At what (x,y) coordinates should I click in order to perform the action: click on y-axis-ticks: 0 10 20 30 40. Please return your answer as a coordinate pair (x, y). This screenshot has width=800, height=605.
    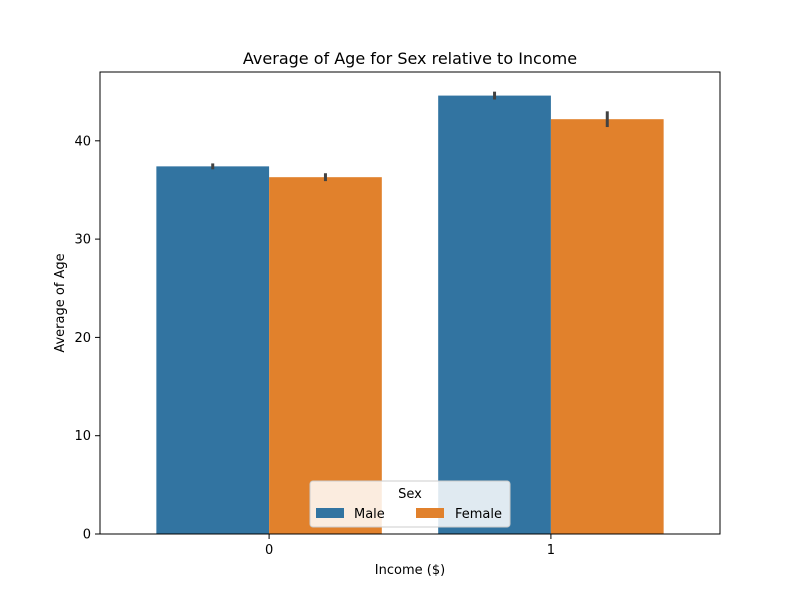
    Looking at the image, I should click on (87, 338).